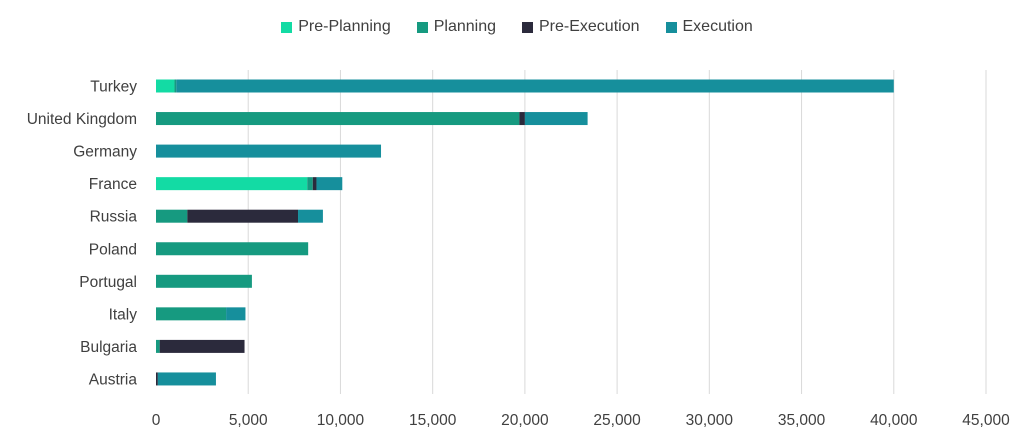 This screenshot has height=442, width=1034. What do you see at coordinates (341, 420) in the screenshot?
I see `x-tick-label: 10,000` at bounding box center [341, 420].